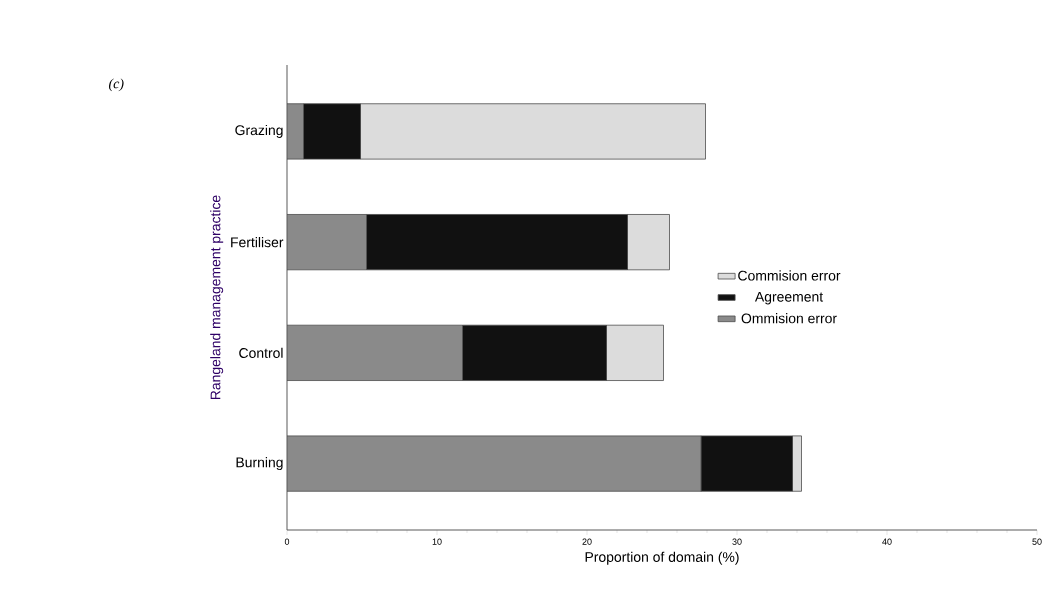 The image size is (1048, 600). I want to click on x-axis-title: Proportion of domain (%), so click(662, 558).